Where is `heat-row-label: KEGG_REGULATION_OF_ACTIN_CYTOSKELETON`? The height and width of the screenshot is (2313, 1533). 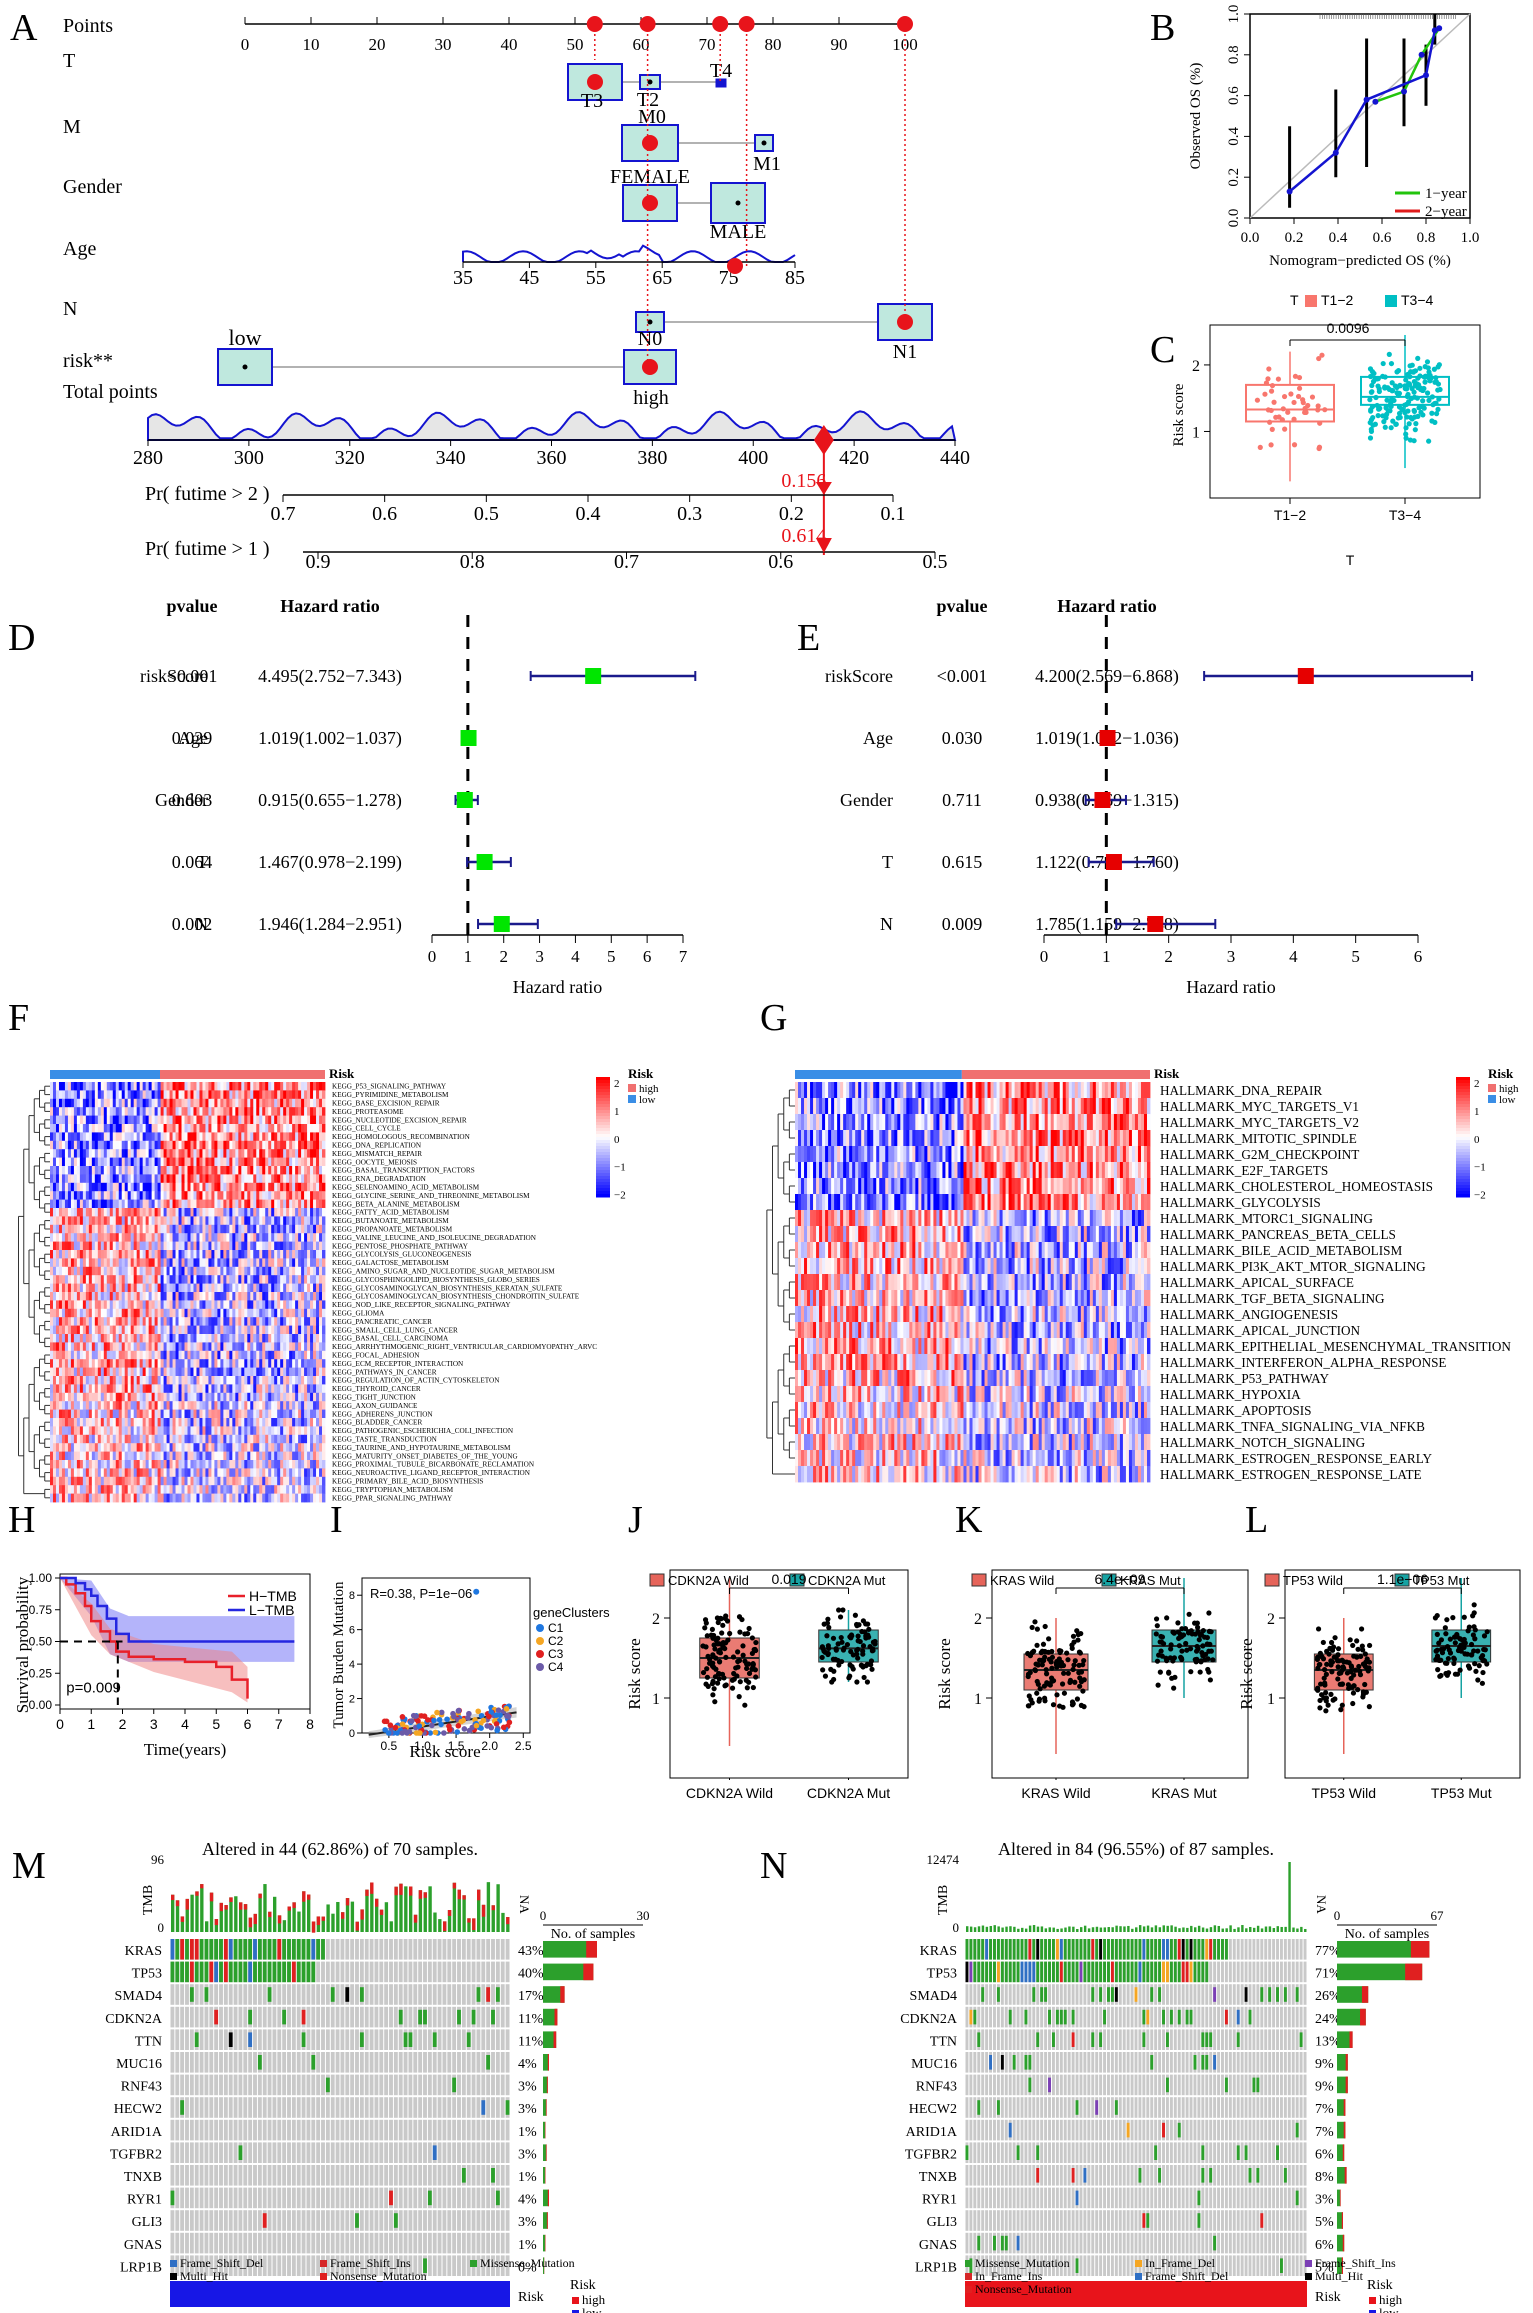 heat-row-label: KEGG_REGULATION_OF_ACTIN_CYTOSKELETON is located at coordinates (416, 1381).